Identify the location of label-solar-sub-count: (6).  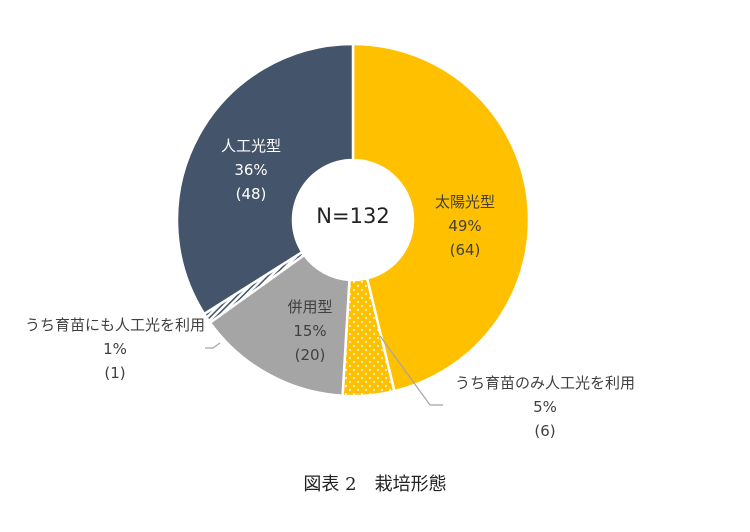
(545, 431).